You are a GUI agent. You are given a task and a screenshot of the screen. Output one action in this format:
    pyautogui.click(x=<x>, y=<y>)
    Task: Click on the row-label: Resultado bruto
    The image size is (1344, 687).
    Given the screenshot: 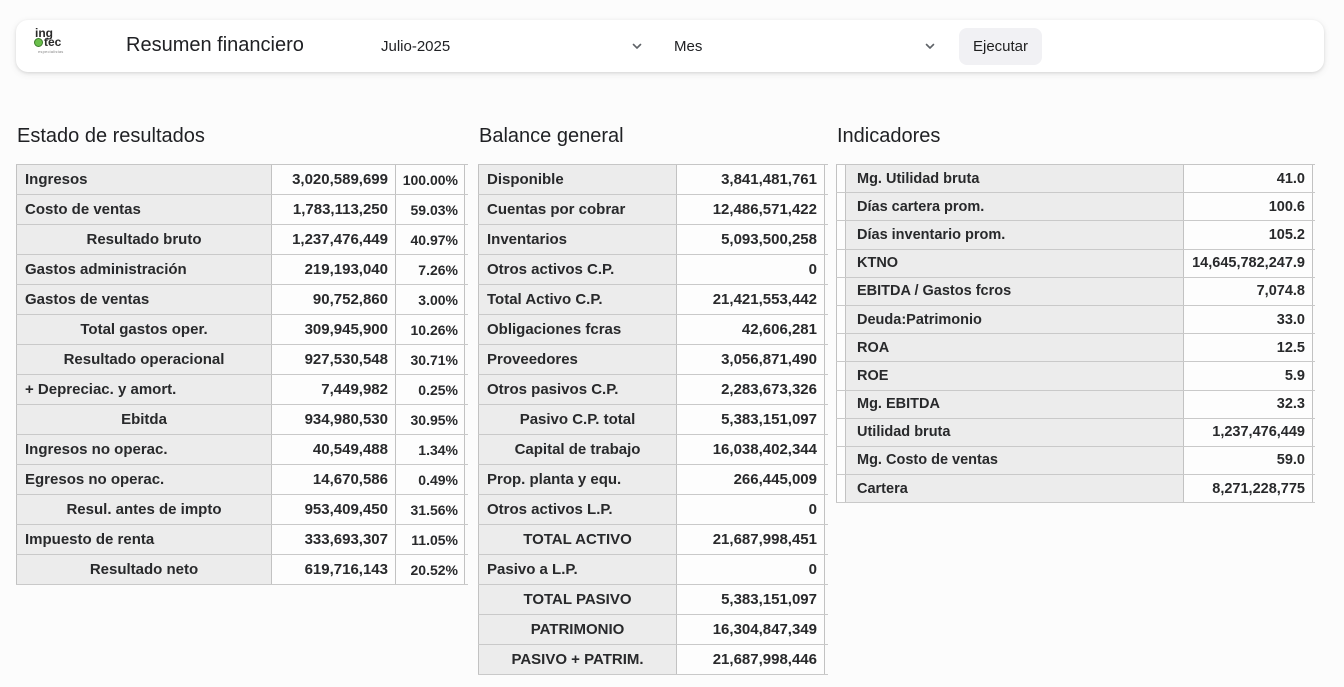 What is the action you would take?
    pyautogui.click(x=143, y=239)
    